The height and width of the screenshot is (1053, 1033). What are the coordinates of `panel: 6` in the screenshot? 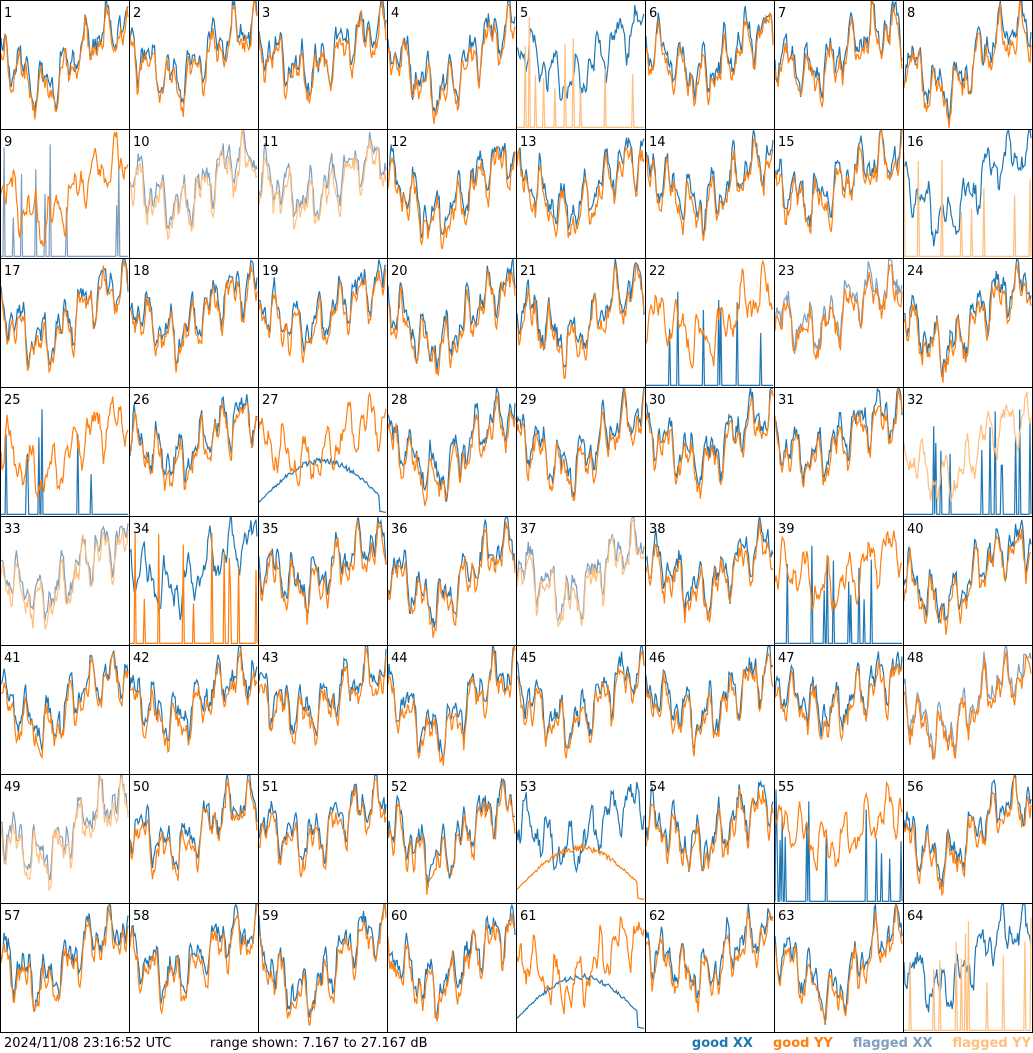 It's located at (710, 65).